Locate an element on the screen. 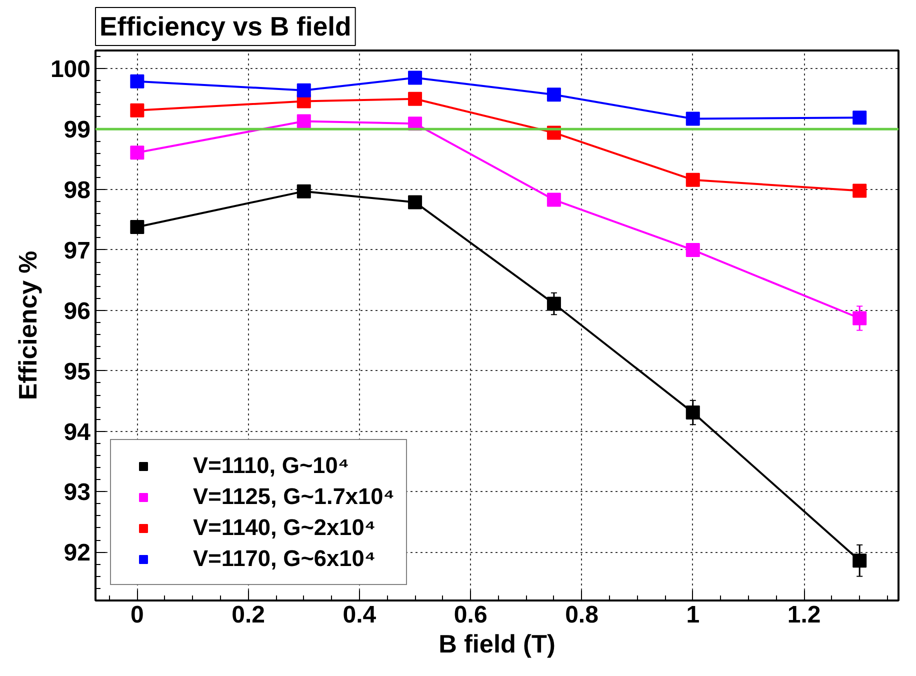  x-tick-label: 0.2 is located at coordinates (249, 615).